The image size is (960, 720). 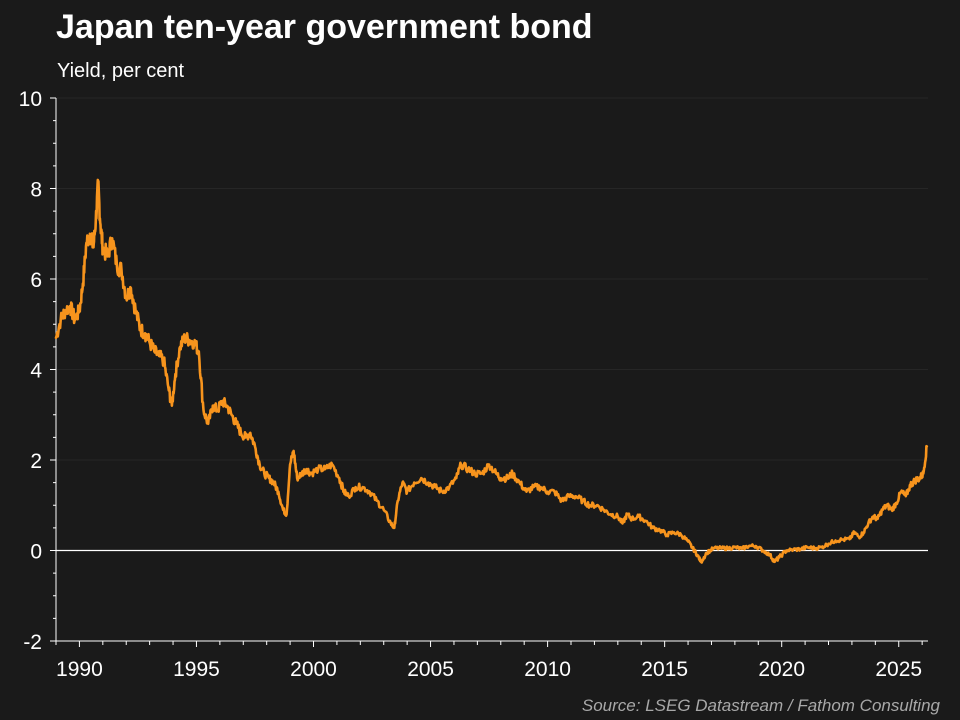 I want to click on y-tick-label: -2, so click(x=32, y=642).